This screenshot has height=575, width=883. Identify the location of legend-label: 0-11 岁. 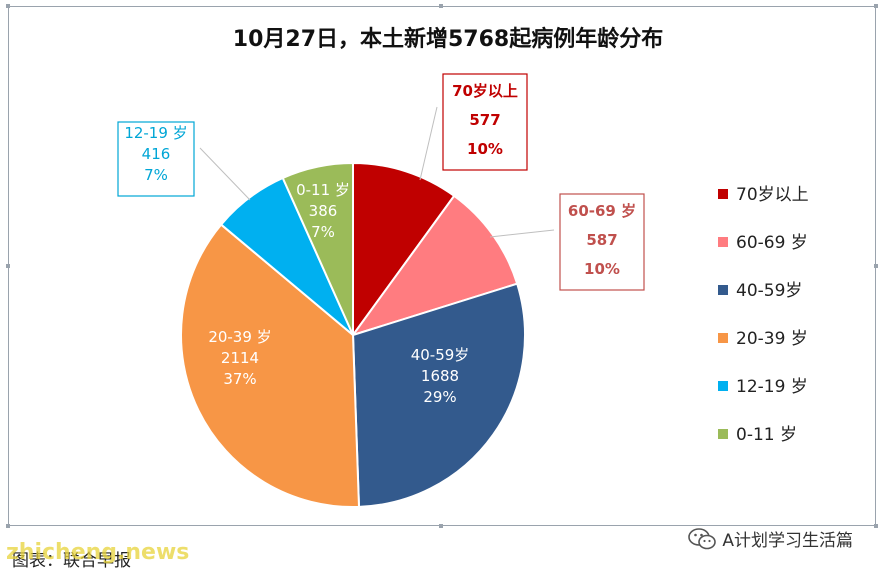
(766, 435).